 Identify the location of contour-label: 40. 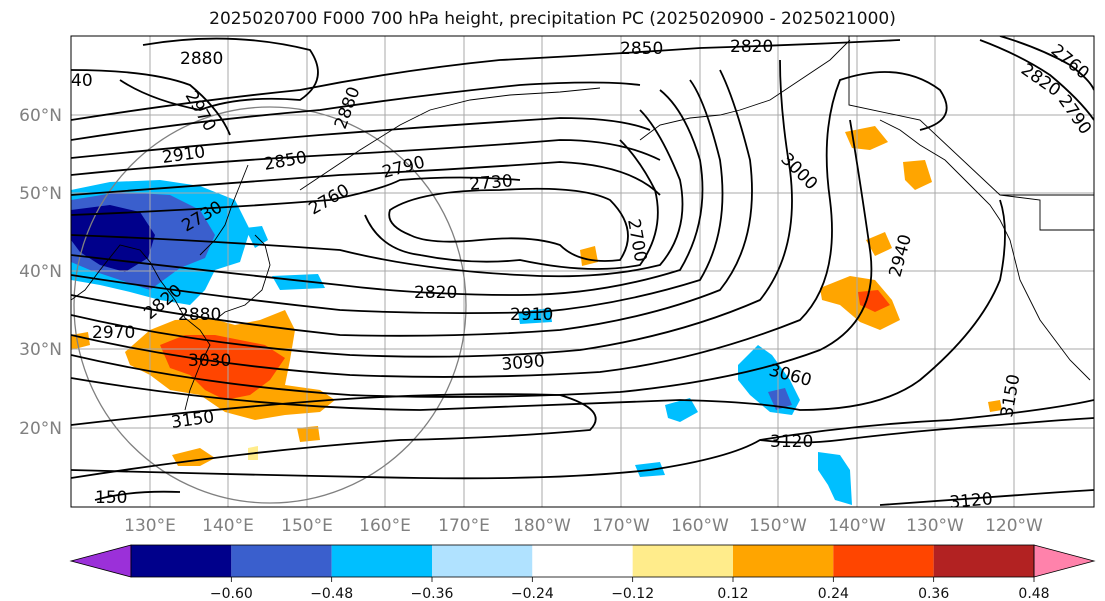
(82, 81).